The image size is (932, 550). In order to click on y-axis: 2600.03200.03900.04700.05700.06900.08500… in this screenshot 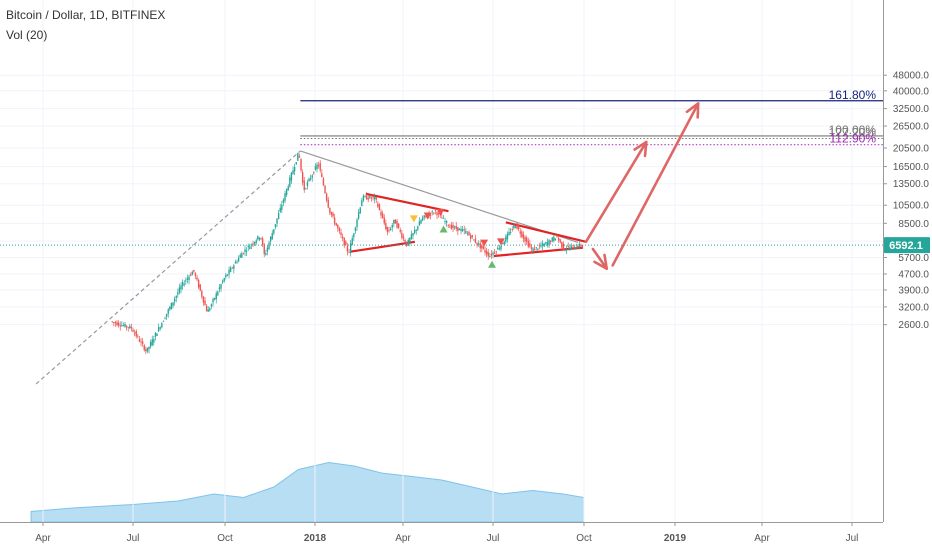, I will do `click(907, 275)`.